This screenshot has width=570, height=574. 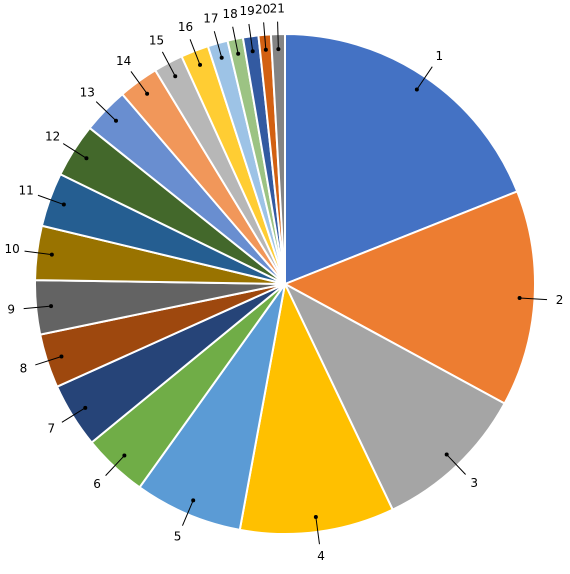 What do you see at coordinates (247, 11) in the screenshot?
I see `slice-label: 19` at bounding box center [247, 11].